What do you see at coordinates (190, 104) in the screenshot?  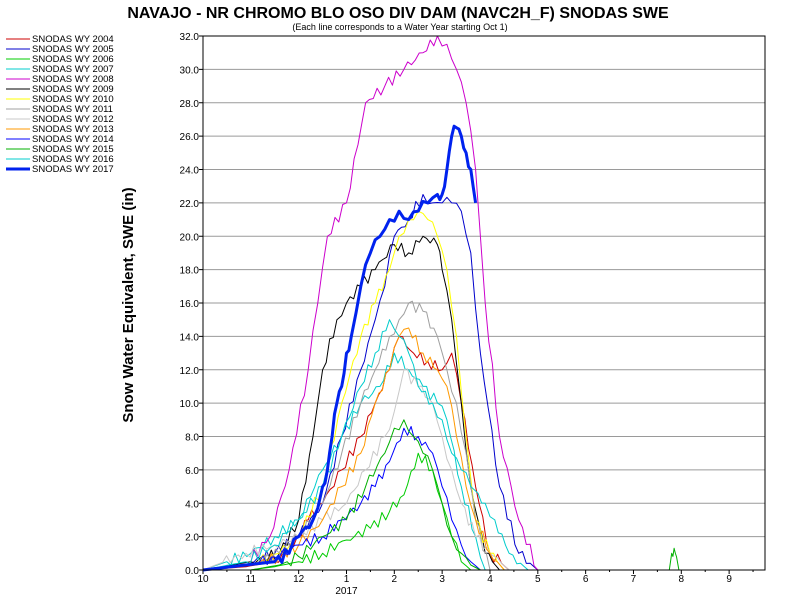 I see `y-tick-label: 28.0` at bounding box center [190, 104].